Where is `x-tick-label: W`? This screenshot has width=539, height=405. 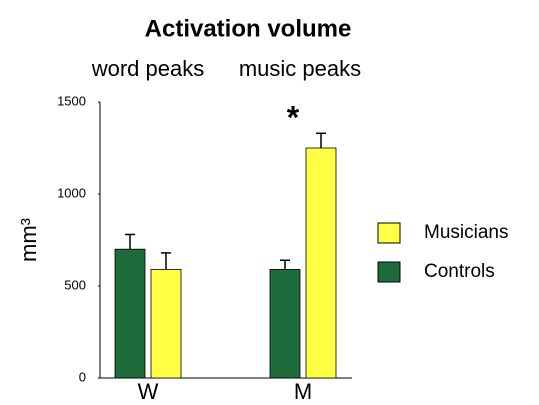
x-tick-label: W is located at coordinates (148, 391).